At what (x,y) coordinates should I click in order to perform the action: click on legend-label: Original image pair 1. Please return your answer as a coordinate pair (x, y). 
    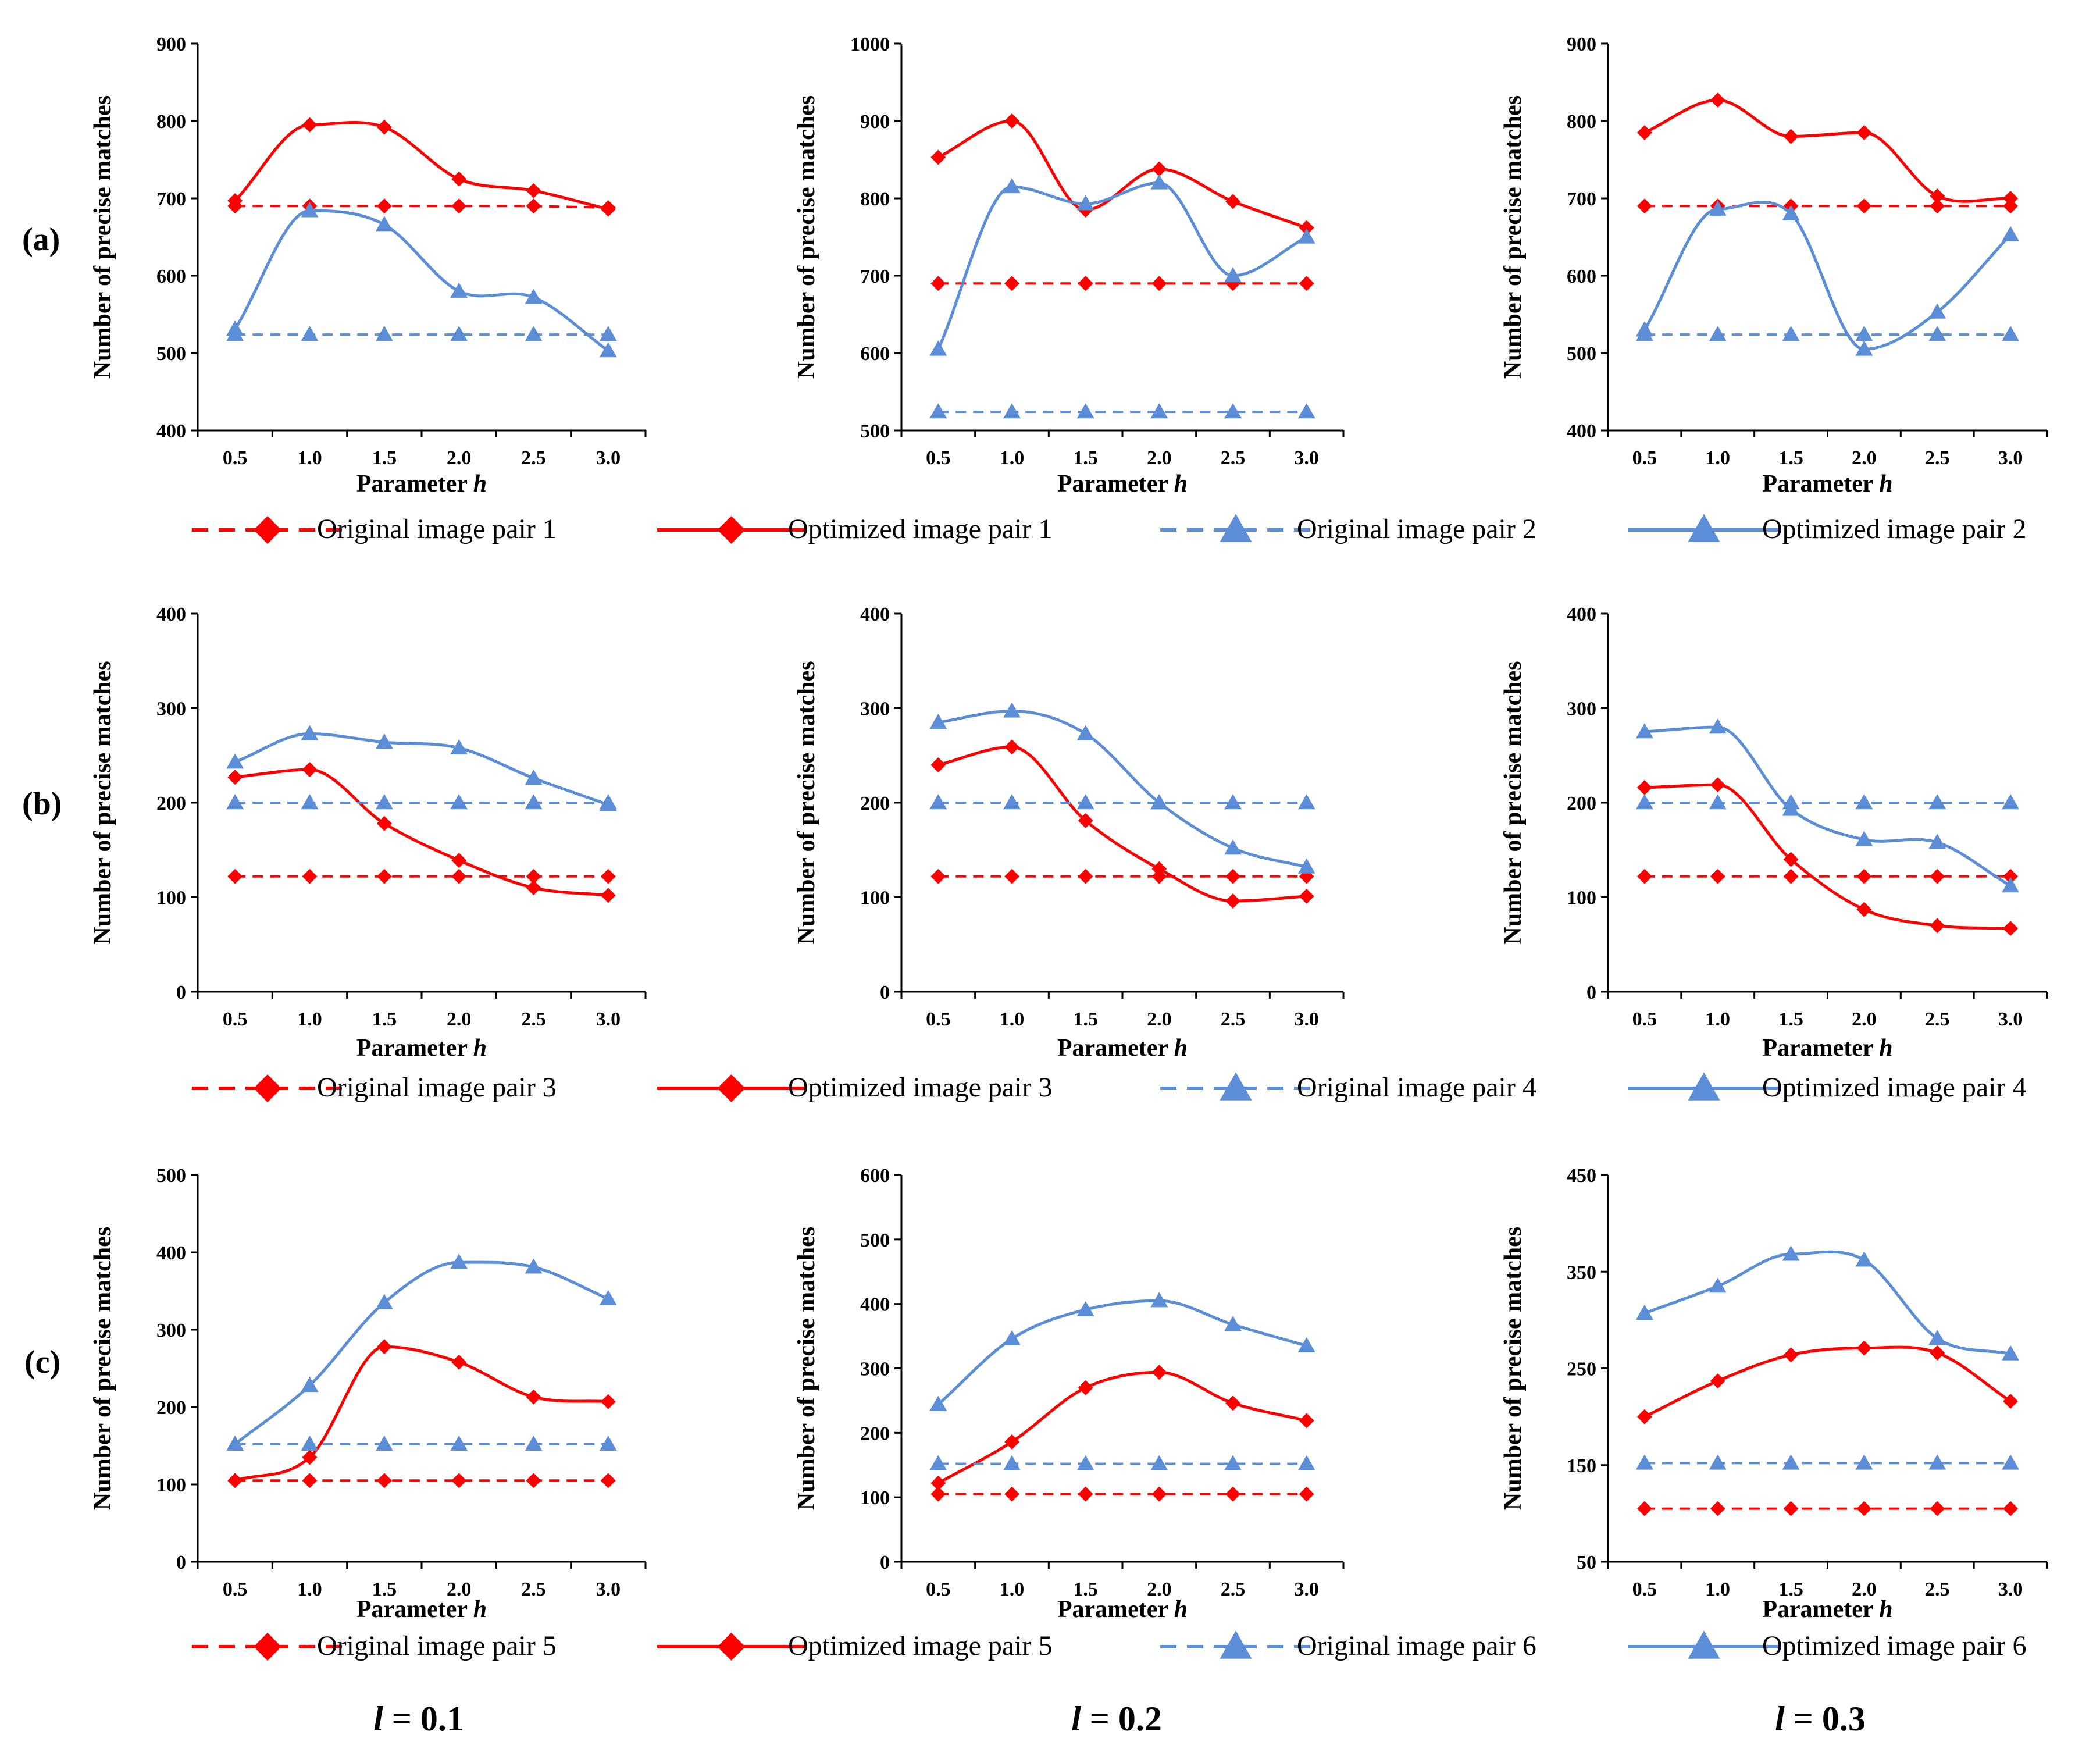
    Looking at the image, I should click on (437, 529).